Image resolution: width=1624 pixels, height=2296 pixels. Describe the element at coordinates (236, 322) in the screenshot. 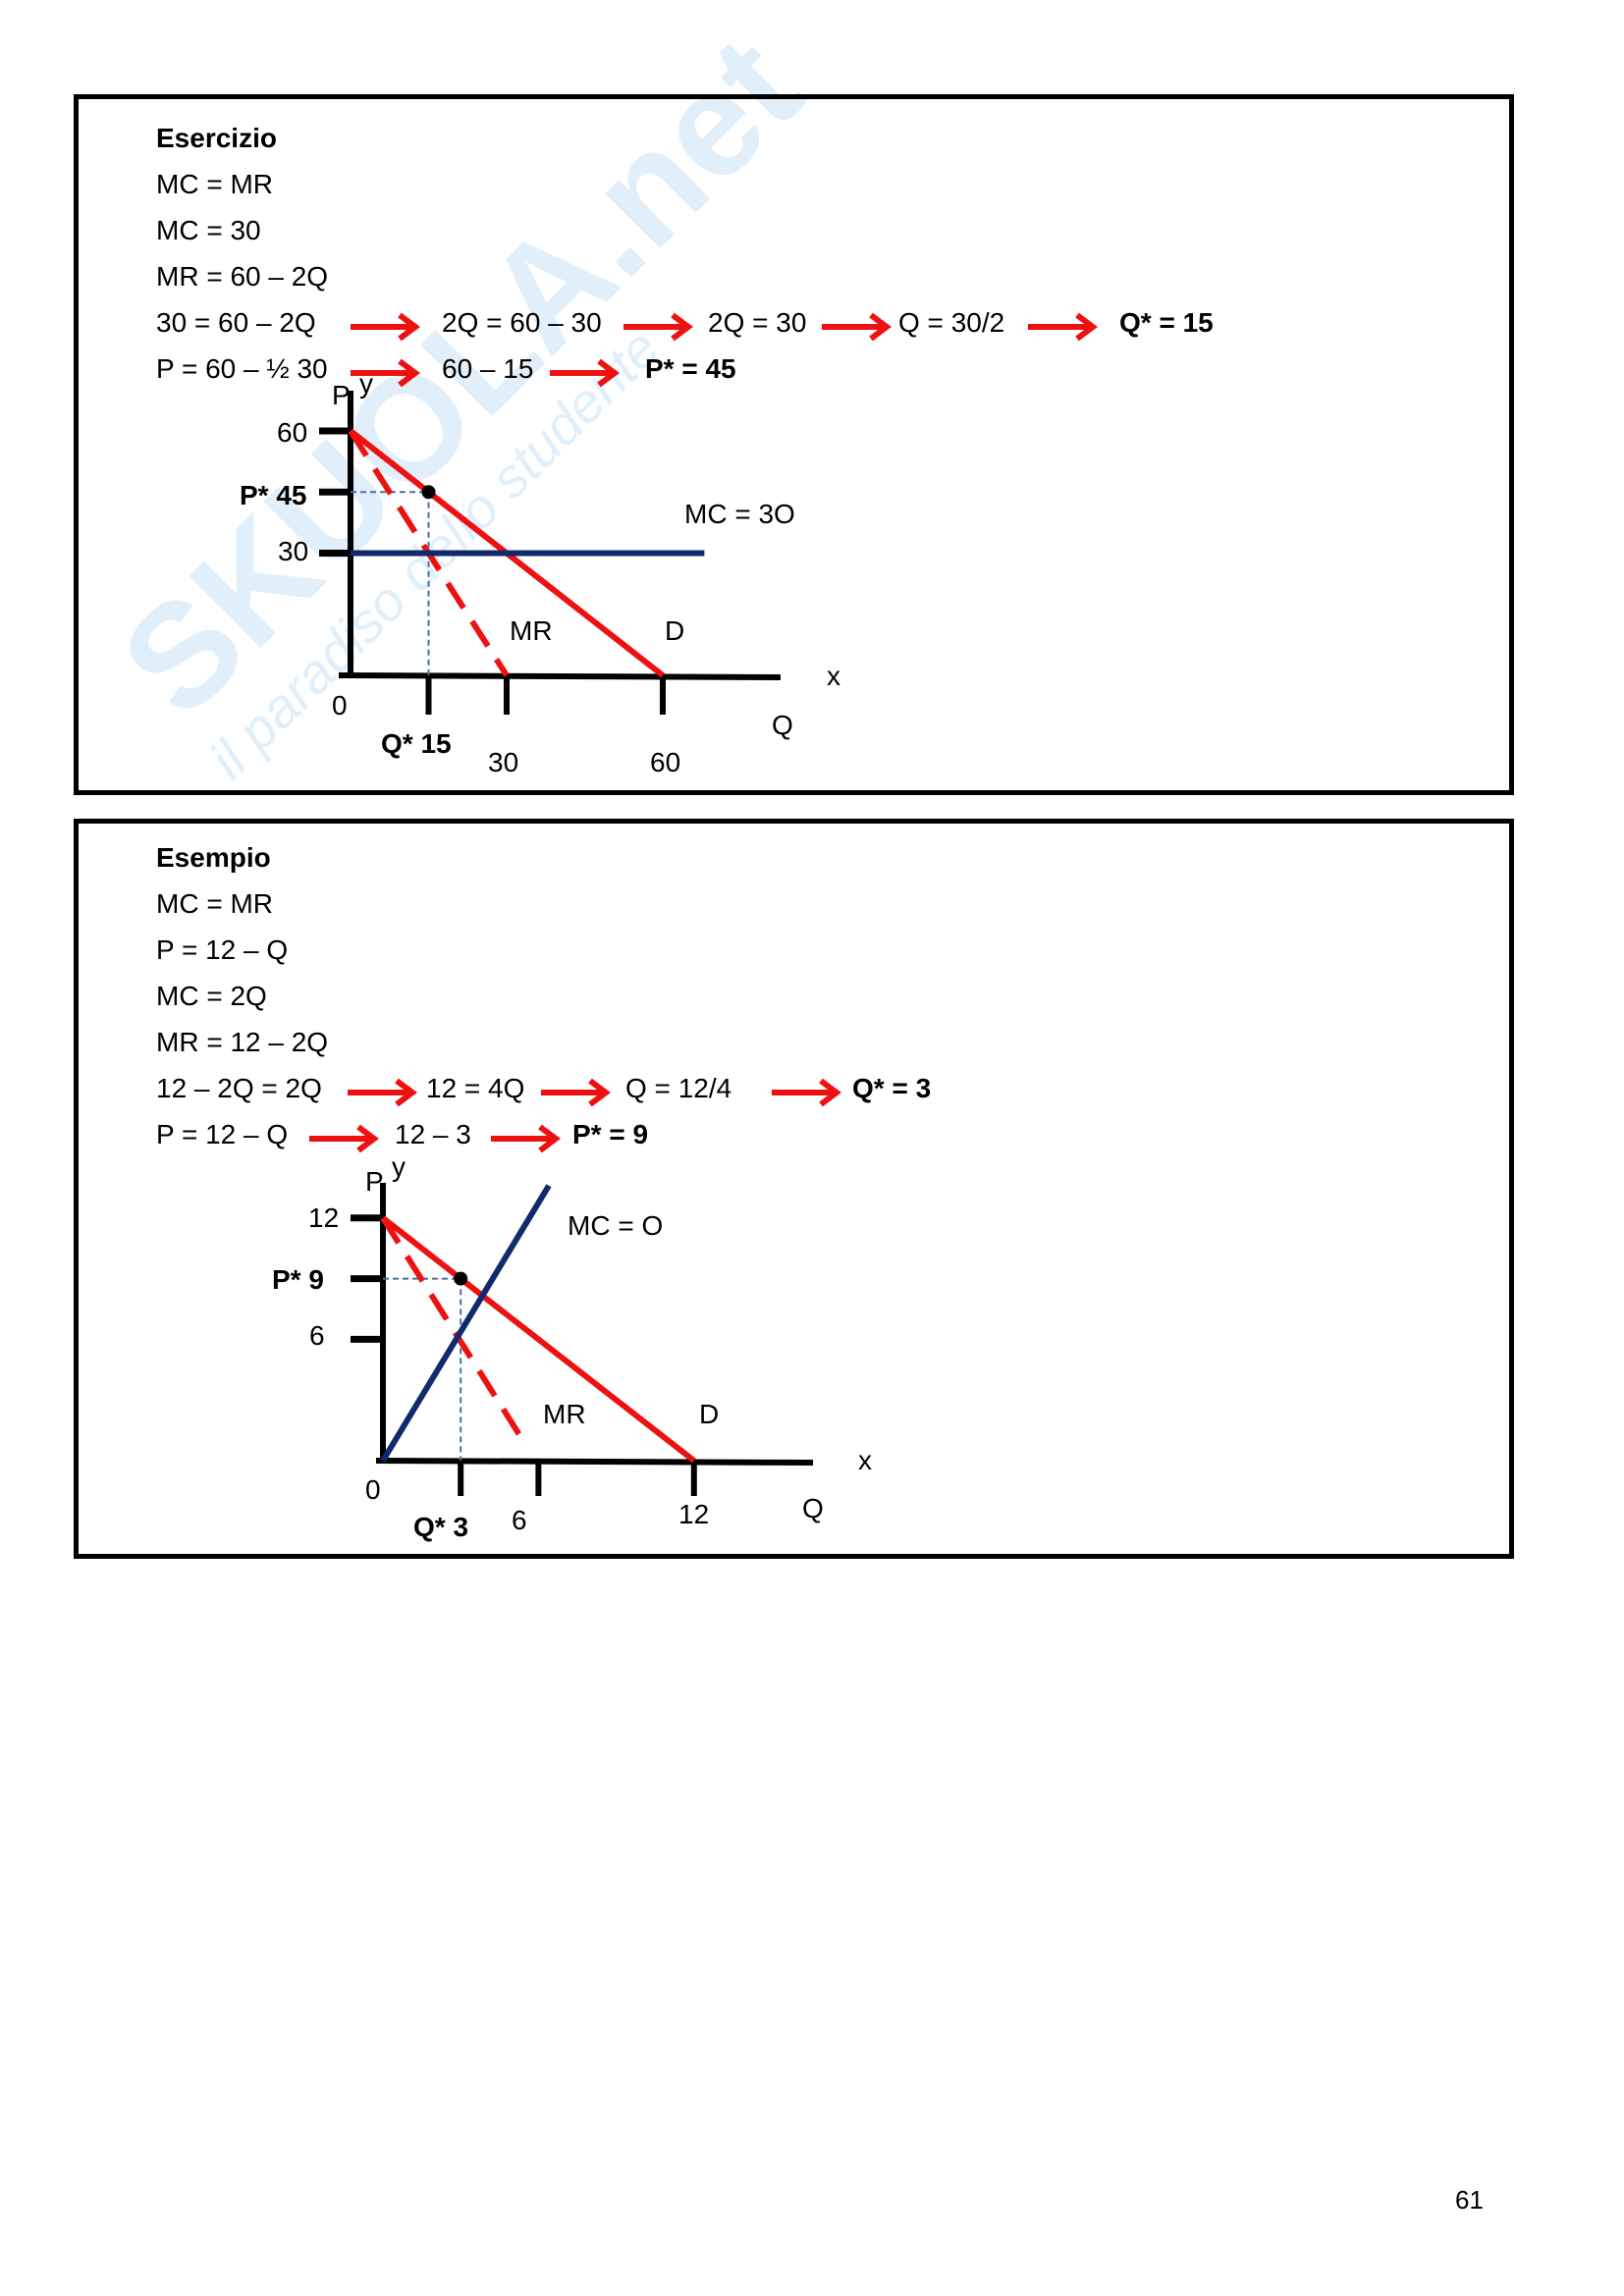

I see `exercise-step: 30 = 60 – 2Q` at that location.